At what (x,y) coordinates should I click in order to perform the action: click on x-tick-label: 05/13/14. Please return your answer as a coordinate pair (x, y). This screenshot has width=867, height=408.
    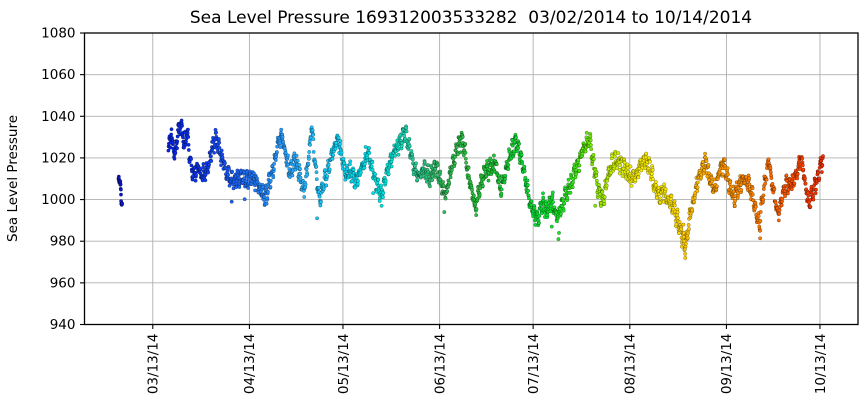
    Looking at the image, I should click on (344, 364).